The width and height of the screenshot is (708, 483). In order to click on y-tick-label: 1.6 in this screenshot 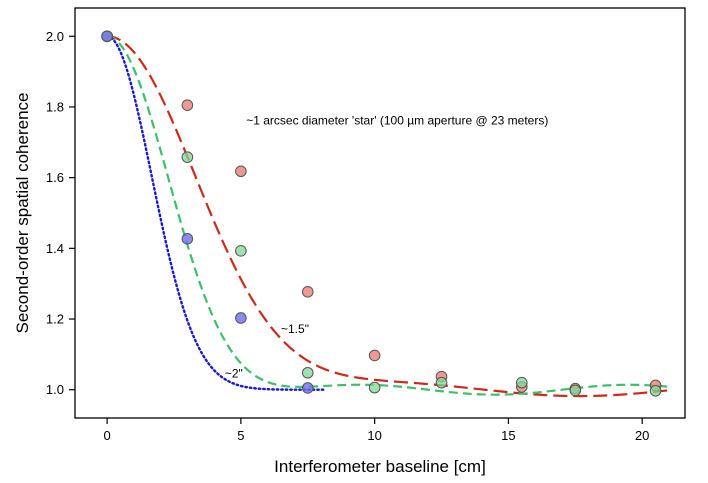, I will do `click(55, 177)`.